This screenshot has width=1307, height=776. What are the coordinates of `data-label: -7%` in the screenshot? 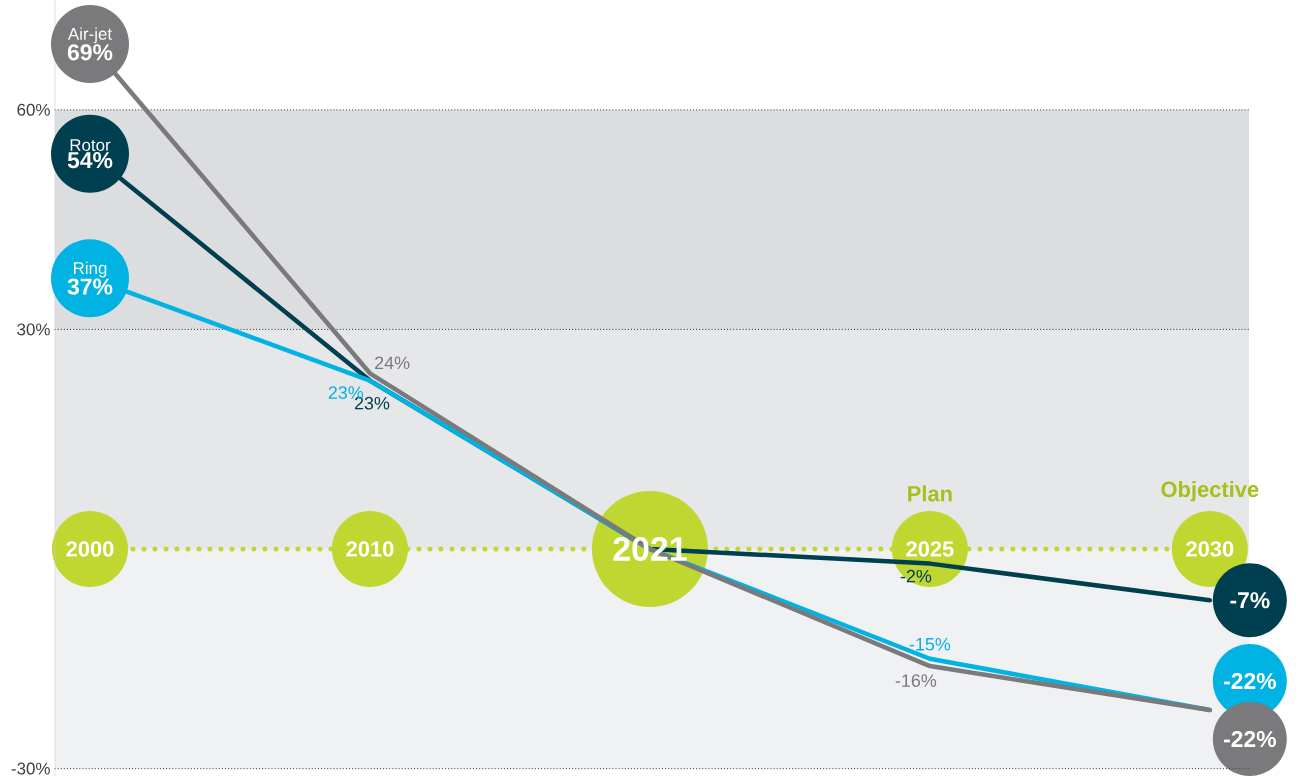 It's located at (1250, 600).